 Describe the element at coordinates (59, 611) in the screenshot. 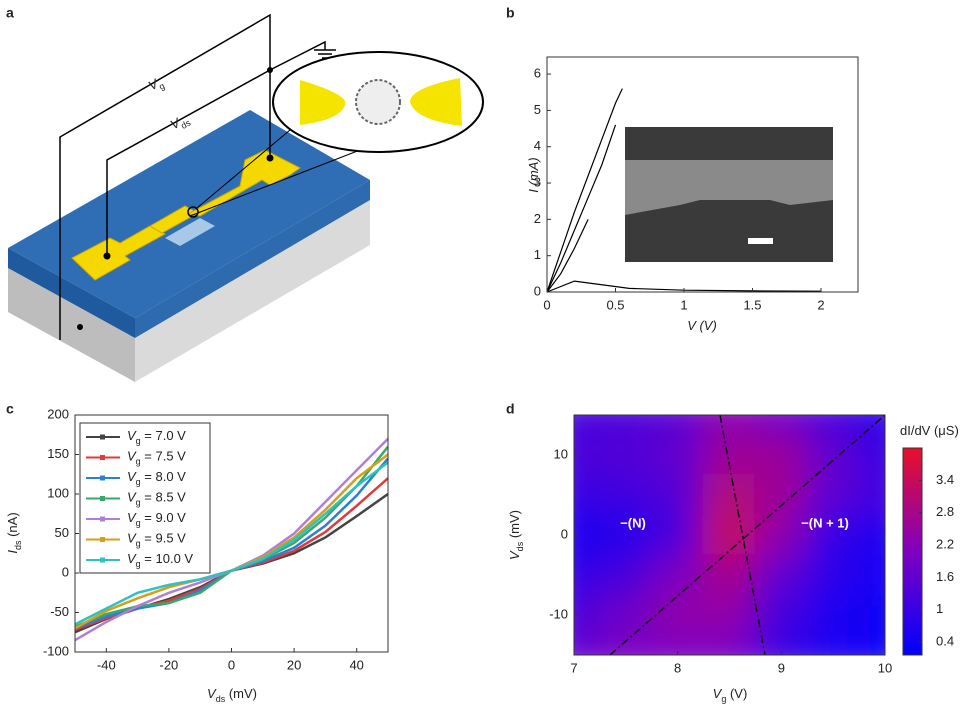

I see `y-tick-label: -50` at that location.